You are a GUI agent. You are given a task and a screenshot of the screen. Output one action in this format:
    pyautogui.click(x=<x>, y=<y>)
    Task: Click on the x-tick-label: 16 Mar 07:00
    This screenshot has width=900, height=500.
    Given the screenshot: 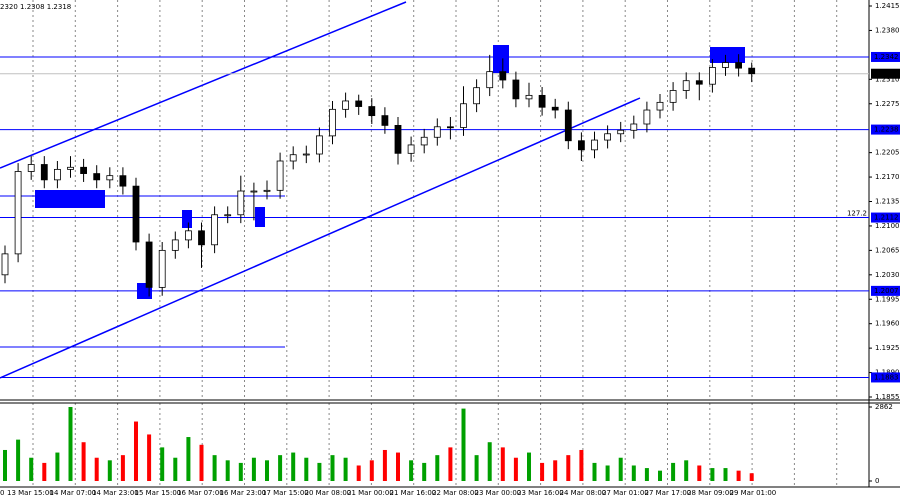 What is the action you would take?
    pyautogui.click(x=200, y=493)
    